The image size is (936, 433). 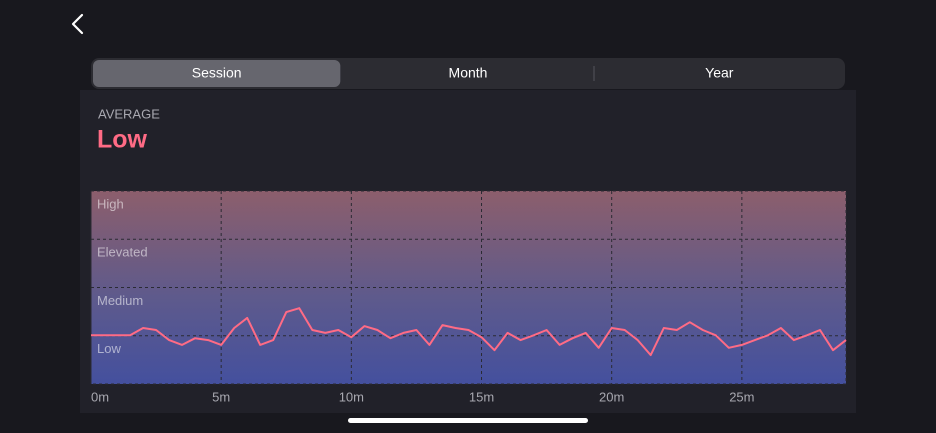 What do you see at coordinates (122, 252) in the screenshot?
I see `y-tick-label: Elevated` at bounding box center [122, 252].